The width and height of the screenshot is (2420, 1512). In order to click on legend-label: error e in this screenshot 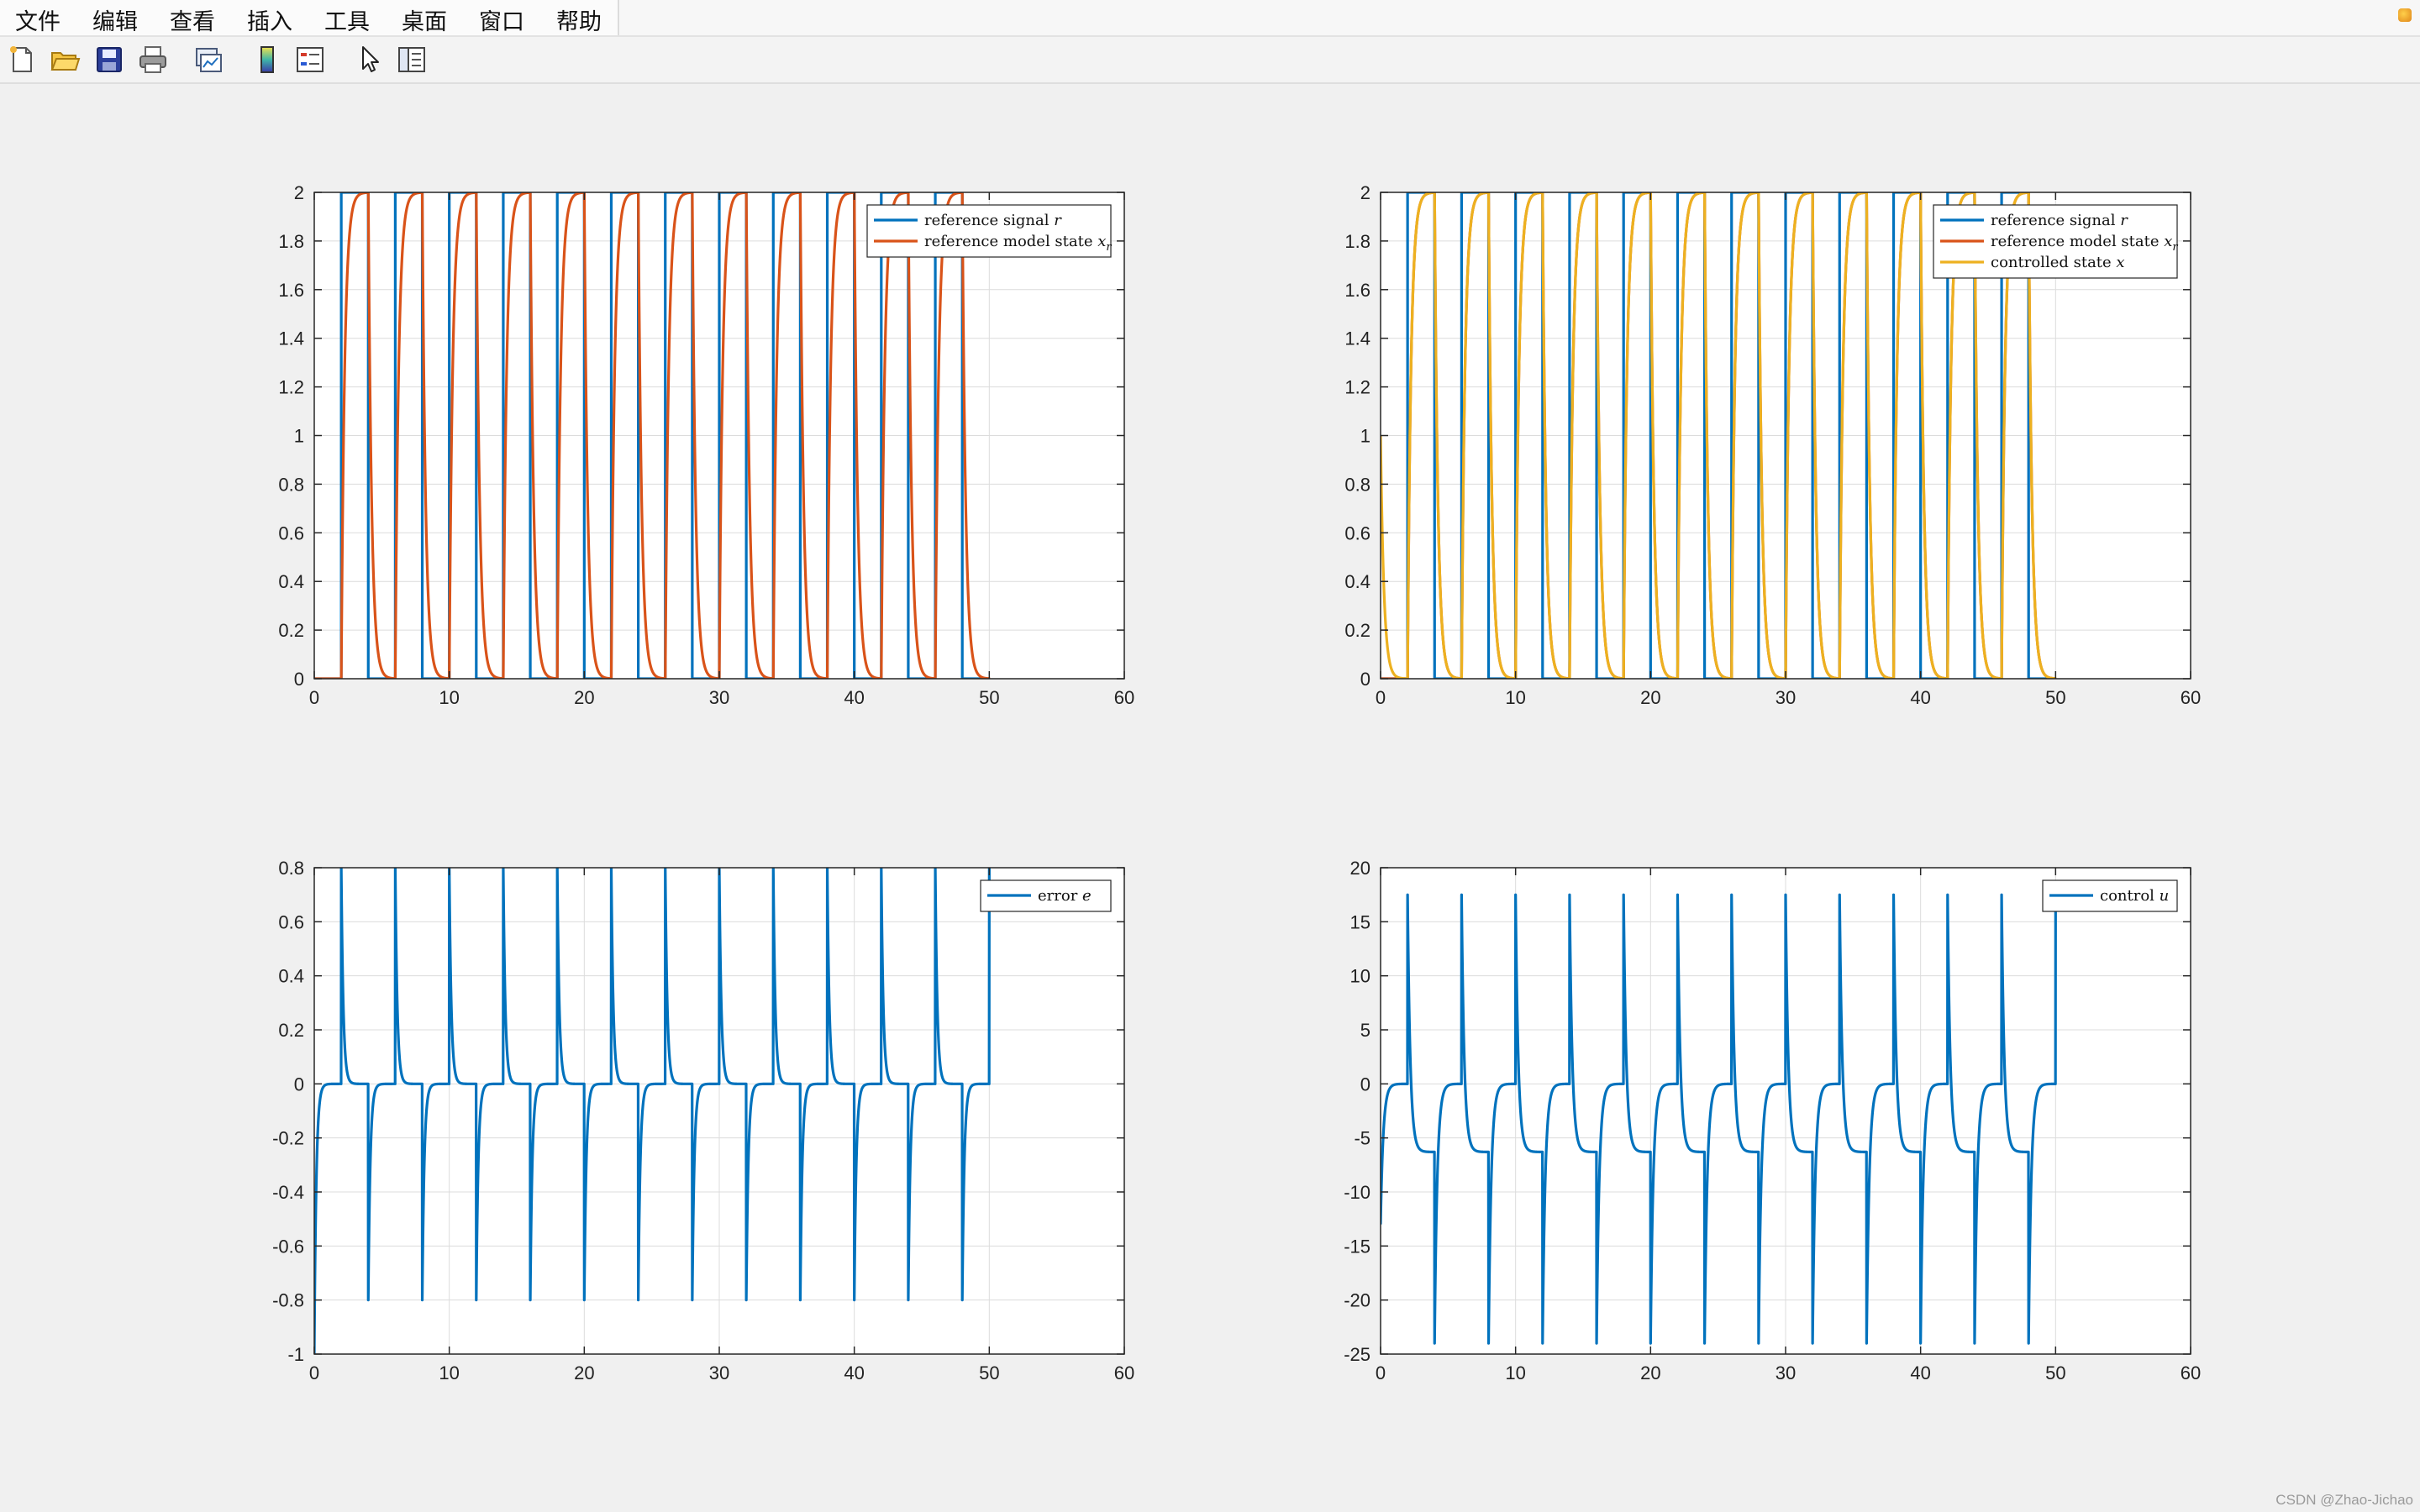, I will do `click(1065, 896)`.